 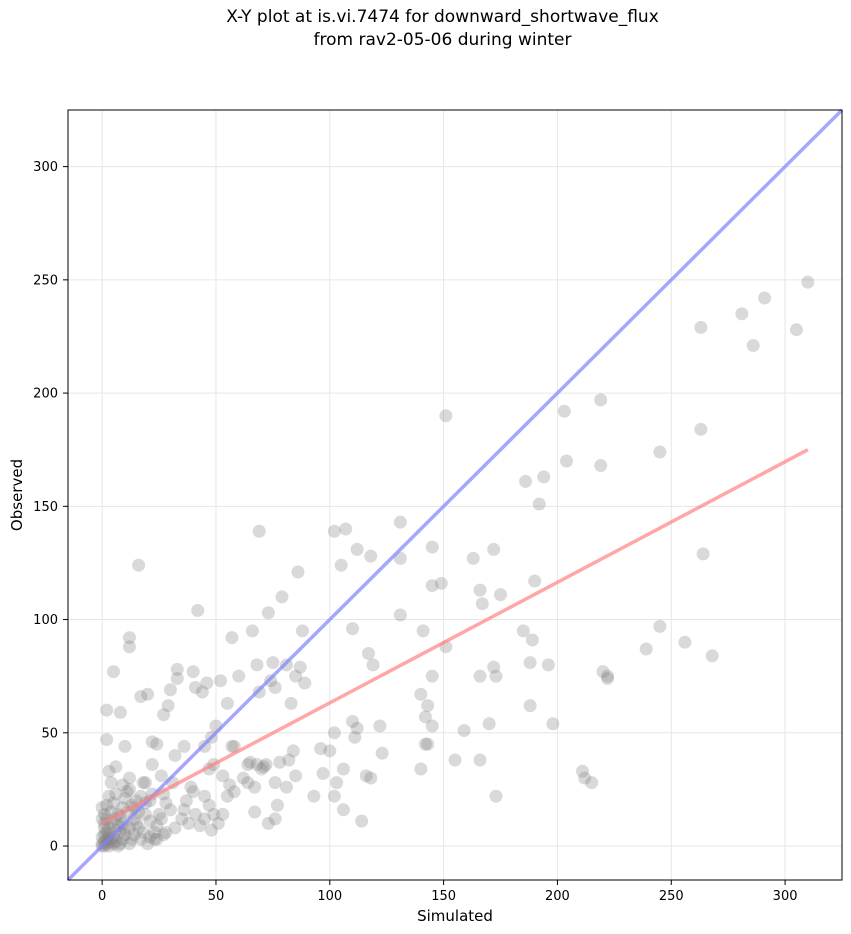 I want to click on y-tick-label: 250, so click(x=45, y=280).